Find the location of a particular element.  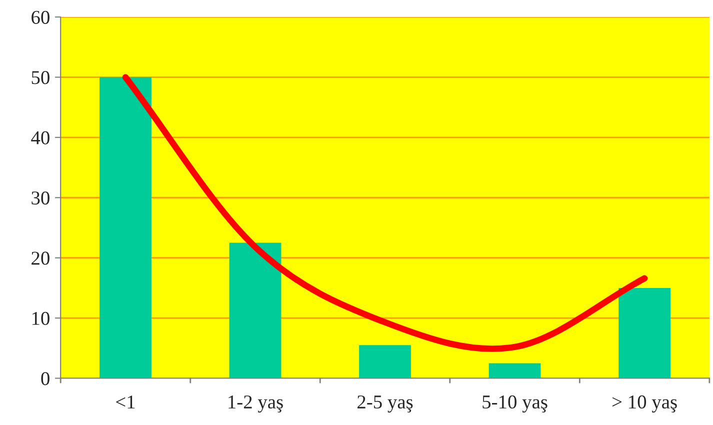

y-tick-label: 30 is located at coordinates (41, 198).